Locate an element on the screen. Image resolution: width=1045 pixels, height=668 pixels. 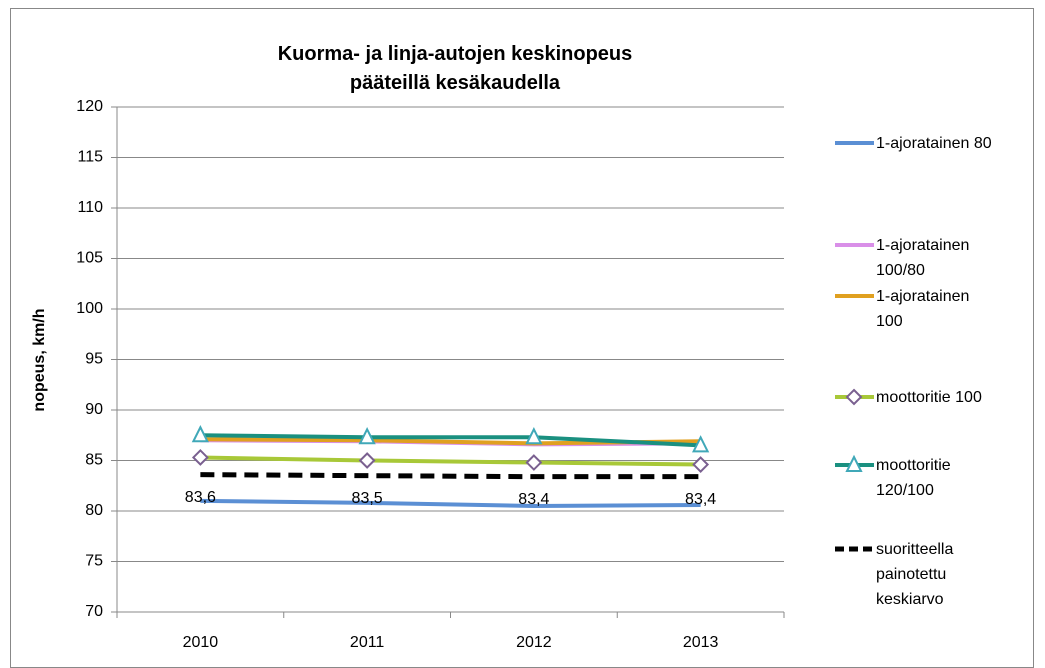
x-tick-label: 2011 is located at coordinates (367, 642).